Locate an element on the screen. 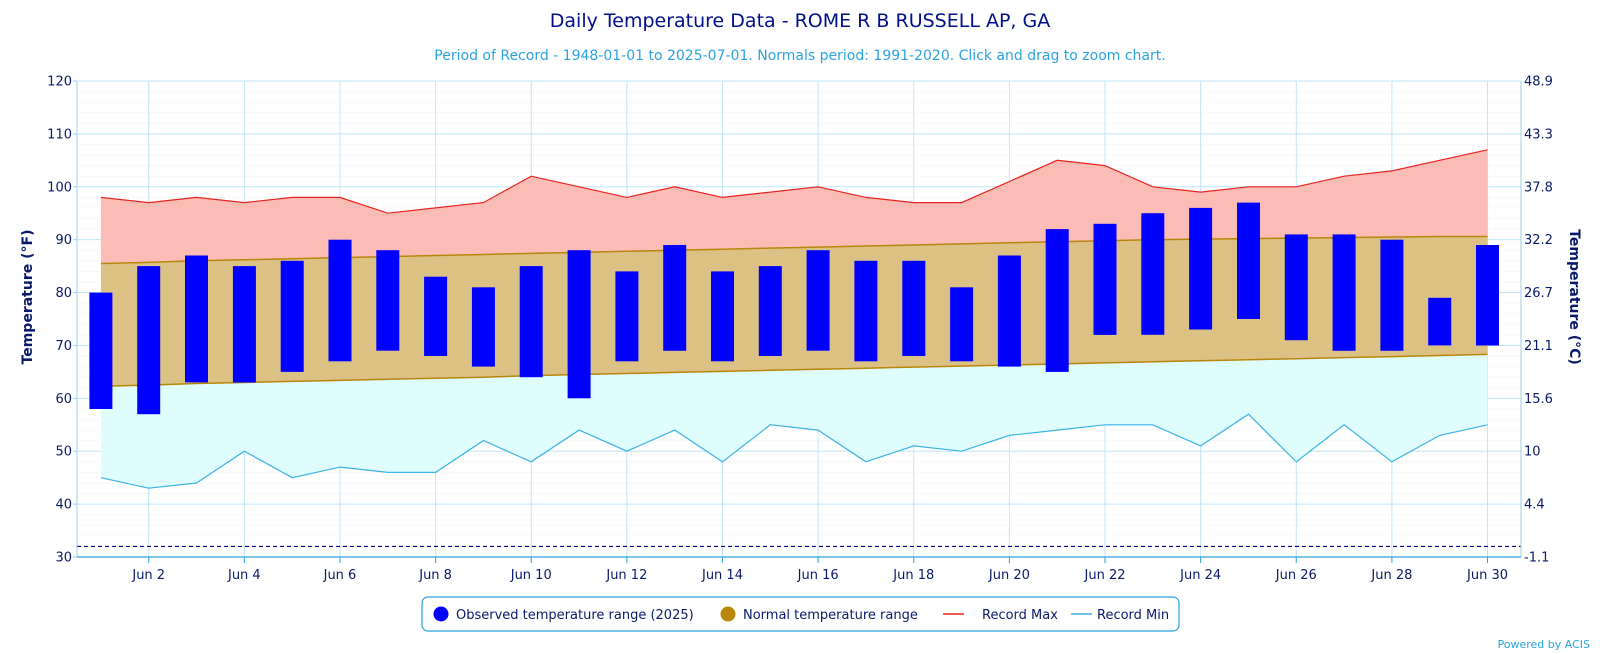  legend-item-record-max: Record Max is located at coordinates (1000, 615).